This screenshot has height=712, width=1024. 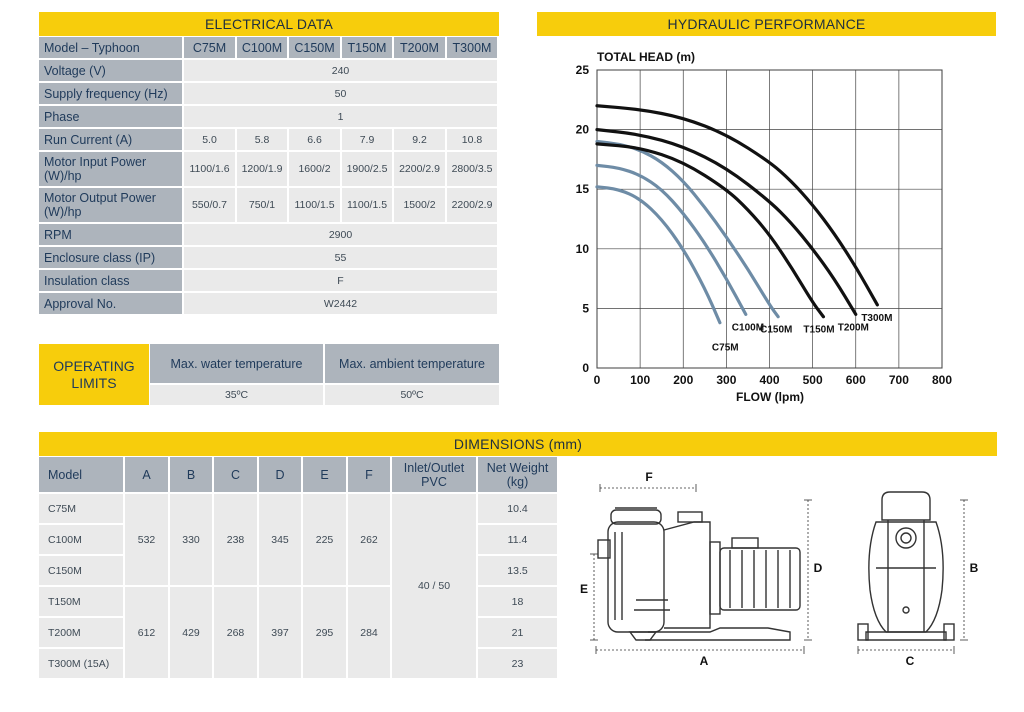 What do you see at coordinates (111, 48) in the screenshot?
I see `model-header-label: Model – Typhoon` at bounding box center [111, 48].